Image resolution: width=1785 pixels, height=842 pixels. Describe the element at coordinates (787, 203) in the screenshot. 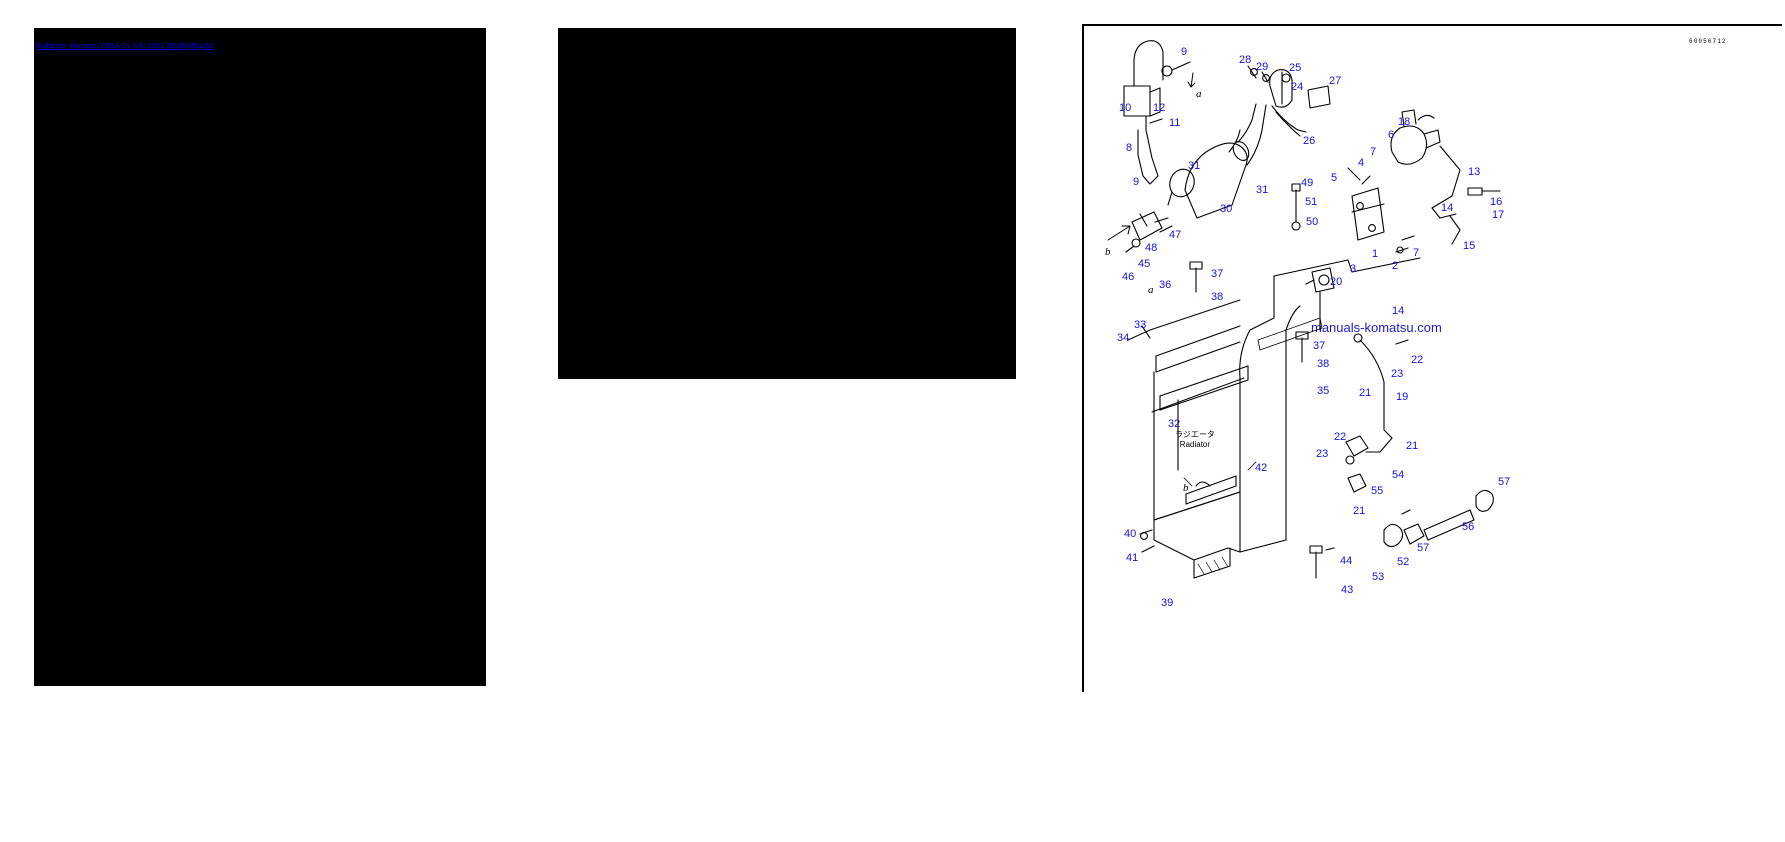

I see `secondary-preview-black` at that location.